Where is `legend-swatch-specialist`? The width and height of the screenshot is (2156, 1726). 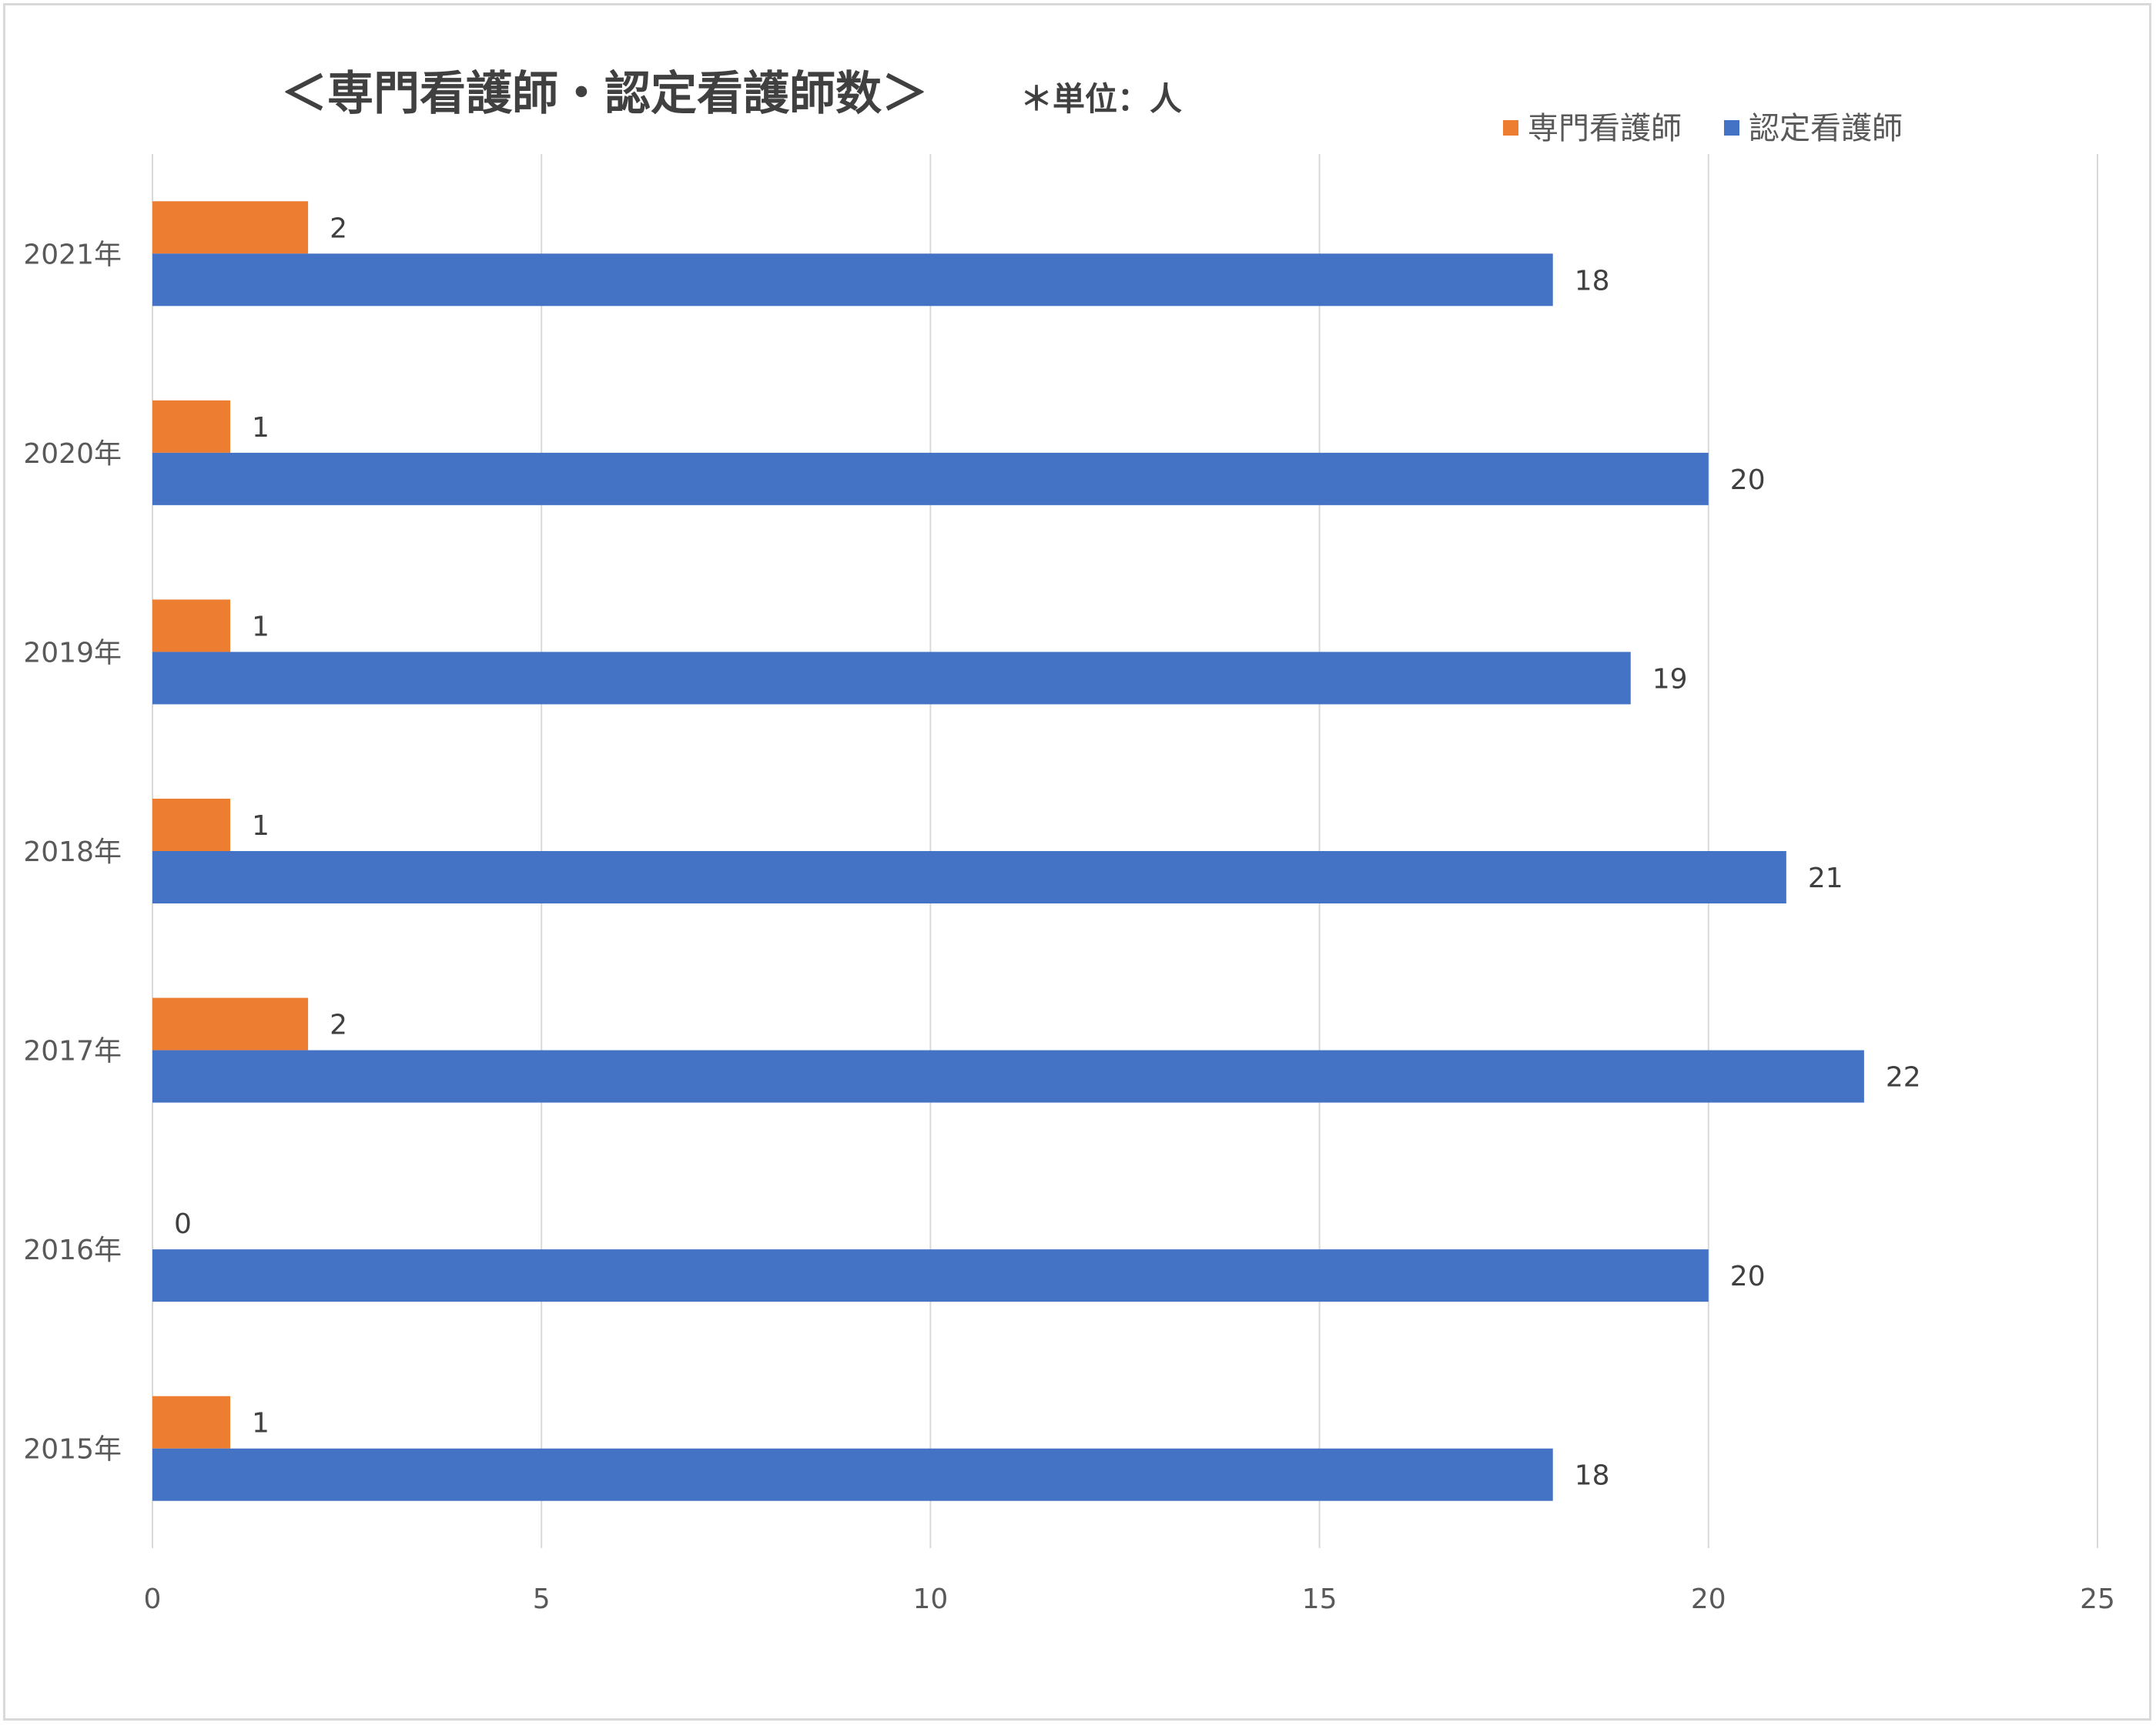
legend-swatch-specialist is located at coordinates (1510, 128).